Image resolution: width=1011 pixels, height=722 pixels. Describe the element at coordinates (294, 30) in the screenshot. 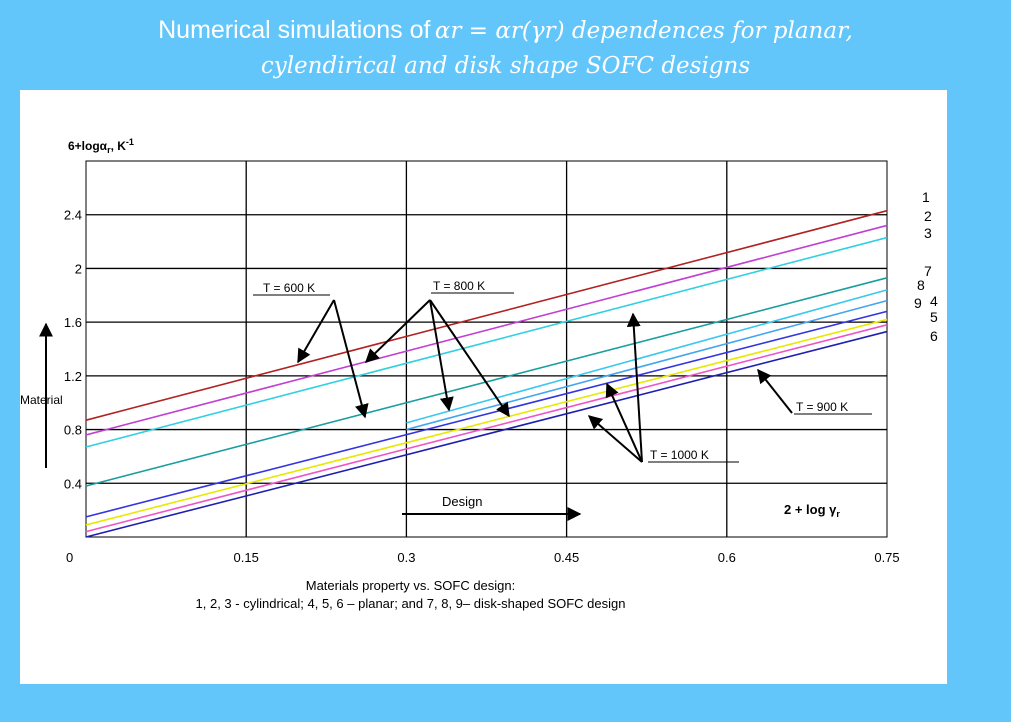

I see `title-text: Numerical simulations of` at that location.